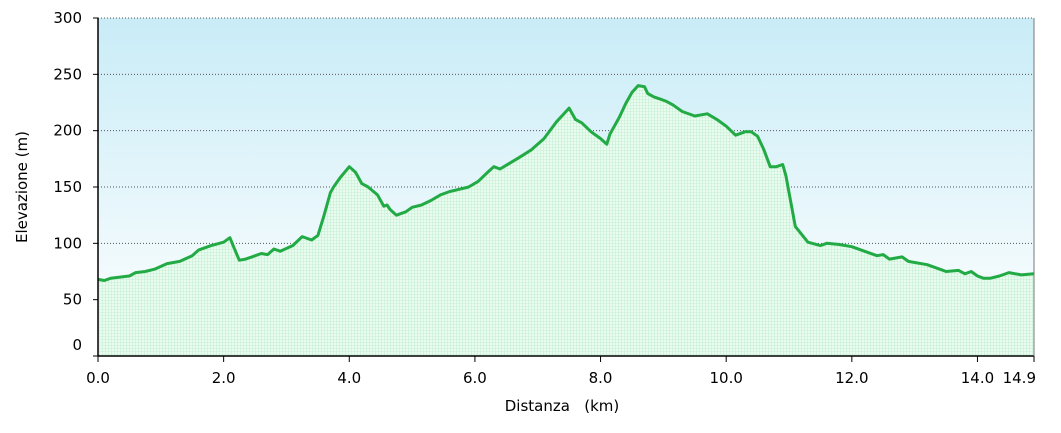  What do you see at coordinates (67, 18) in the screenshot?
I see `y-tick-label: 300` at bounding box center [67, 18].